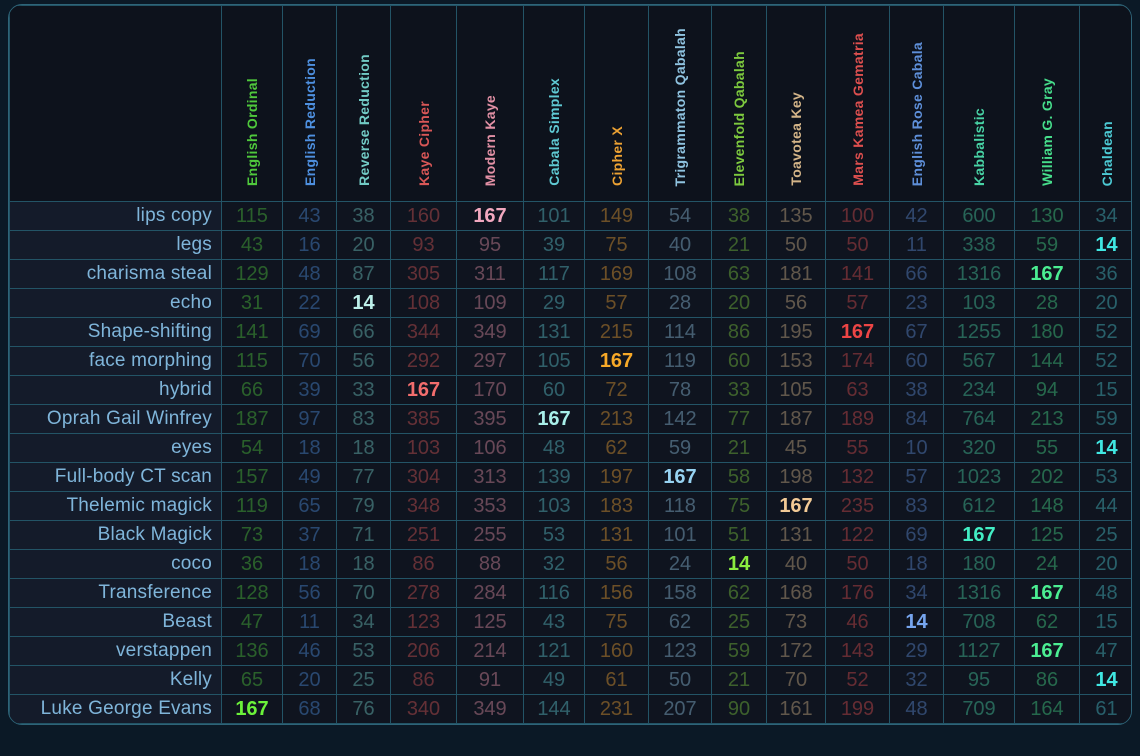 This screenshot has height=756, width=1140. What do you see at coordinates (616, 216) in the screenshot?
I see `value-cell: 149` at bounding box center [616, 216].